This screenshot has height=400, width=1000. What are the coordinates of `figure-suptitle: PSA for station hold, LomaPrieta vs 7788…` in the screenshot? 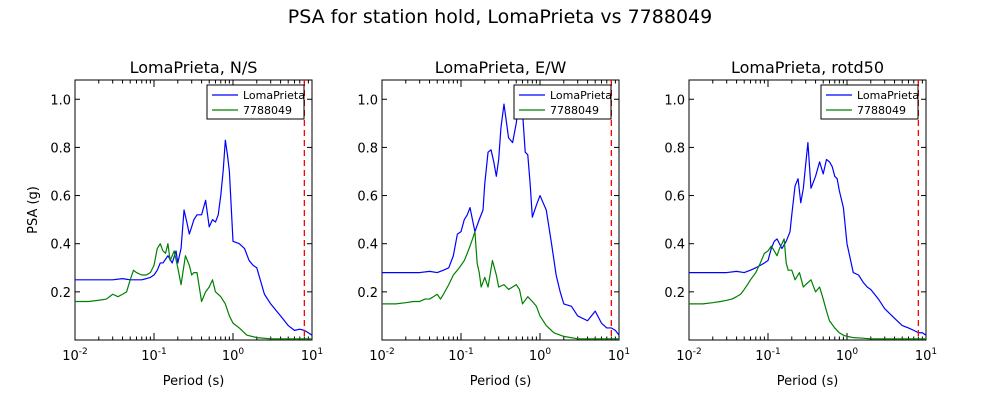 It's located at (500, 17).